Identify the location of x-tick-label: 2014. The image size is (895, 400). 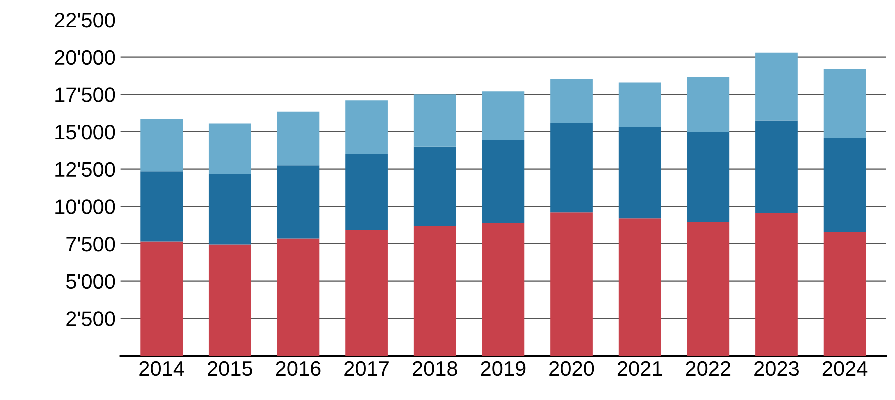
(162, 368).